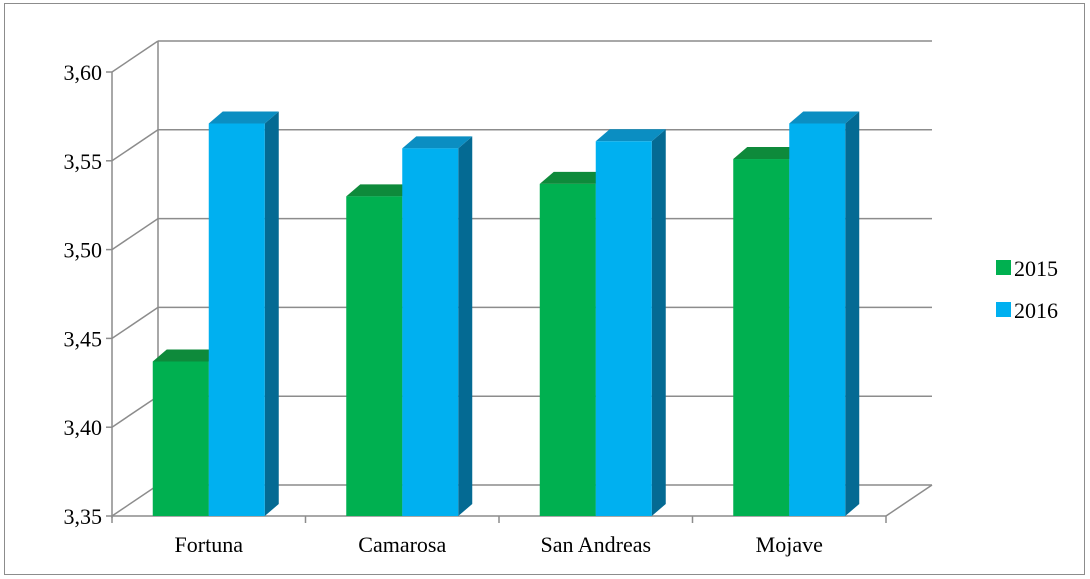  What do you see at coordinates (83, 338) in the screenshot?
I see `y-tick-label: 3,45` at bounding box center [83, 338].